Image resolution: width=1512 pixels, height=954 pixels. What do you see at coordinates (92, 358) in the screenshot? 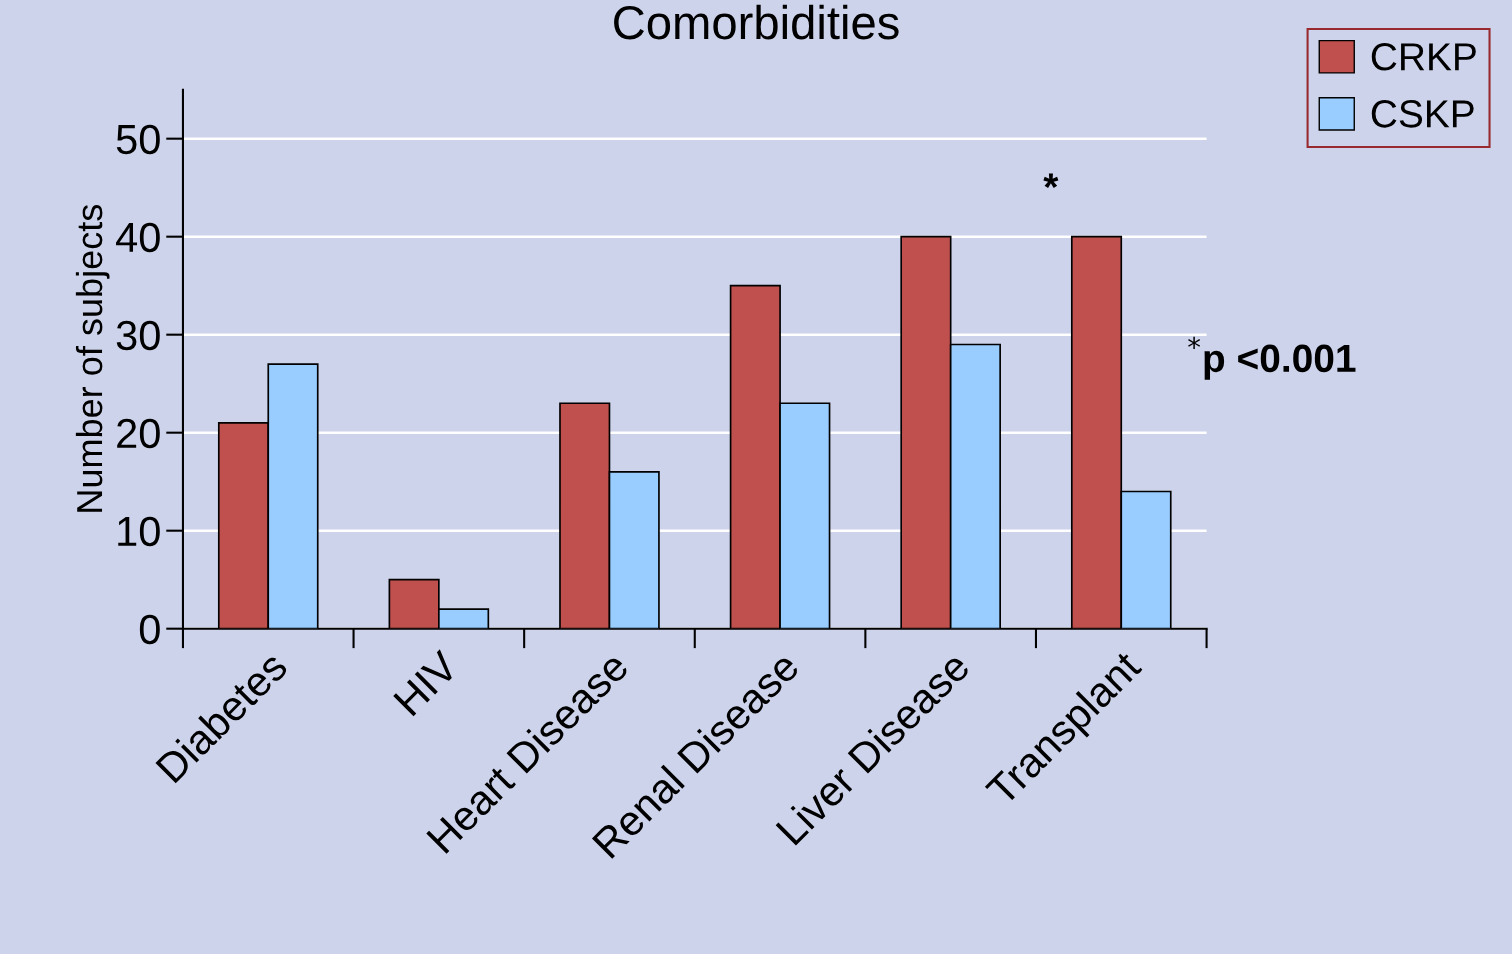
I see `y-axis-title: Number of subjects` at bounding box center [92, 358].